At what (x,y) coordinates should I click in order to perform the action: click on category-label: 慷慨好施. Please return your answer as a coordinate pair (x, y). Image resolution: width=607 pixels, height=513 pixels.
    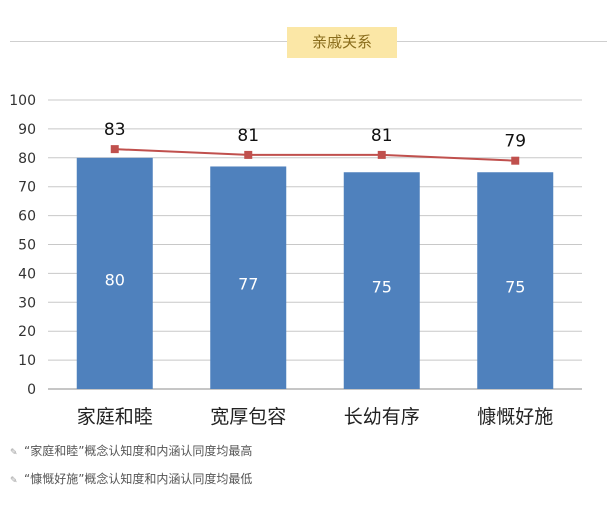
    Looking at the image, I should click on (515, 416).